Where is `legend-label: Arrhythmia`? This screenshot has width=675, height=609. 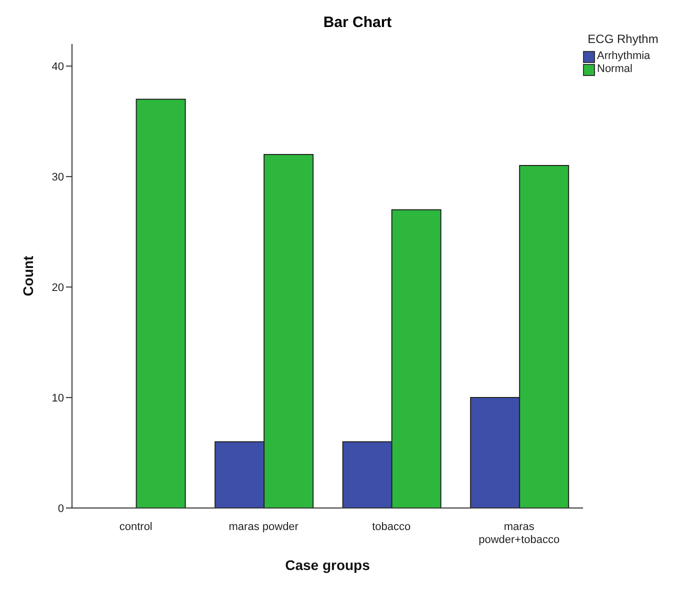
legend-label: Arrhythmia is located at coordinates (623, 56).